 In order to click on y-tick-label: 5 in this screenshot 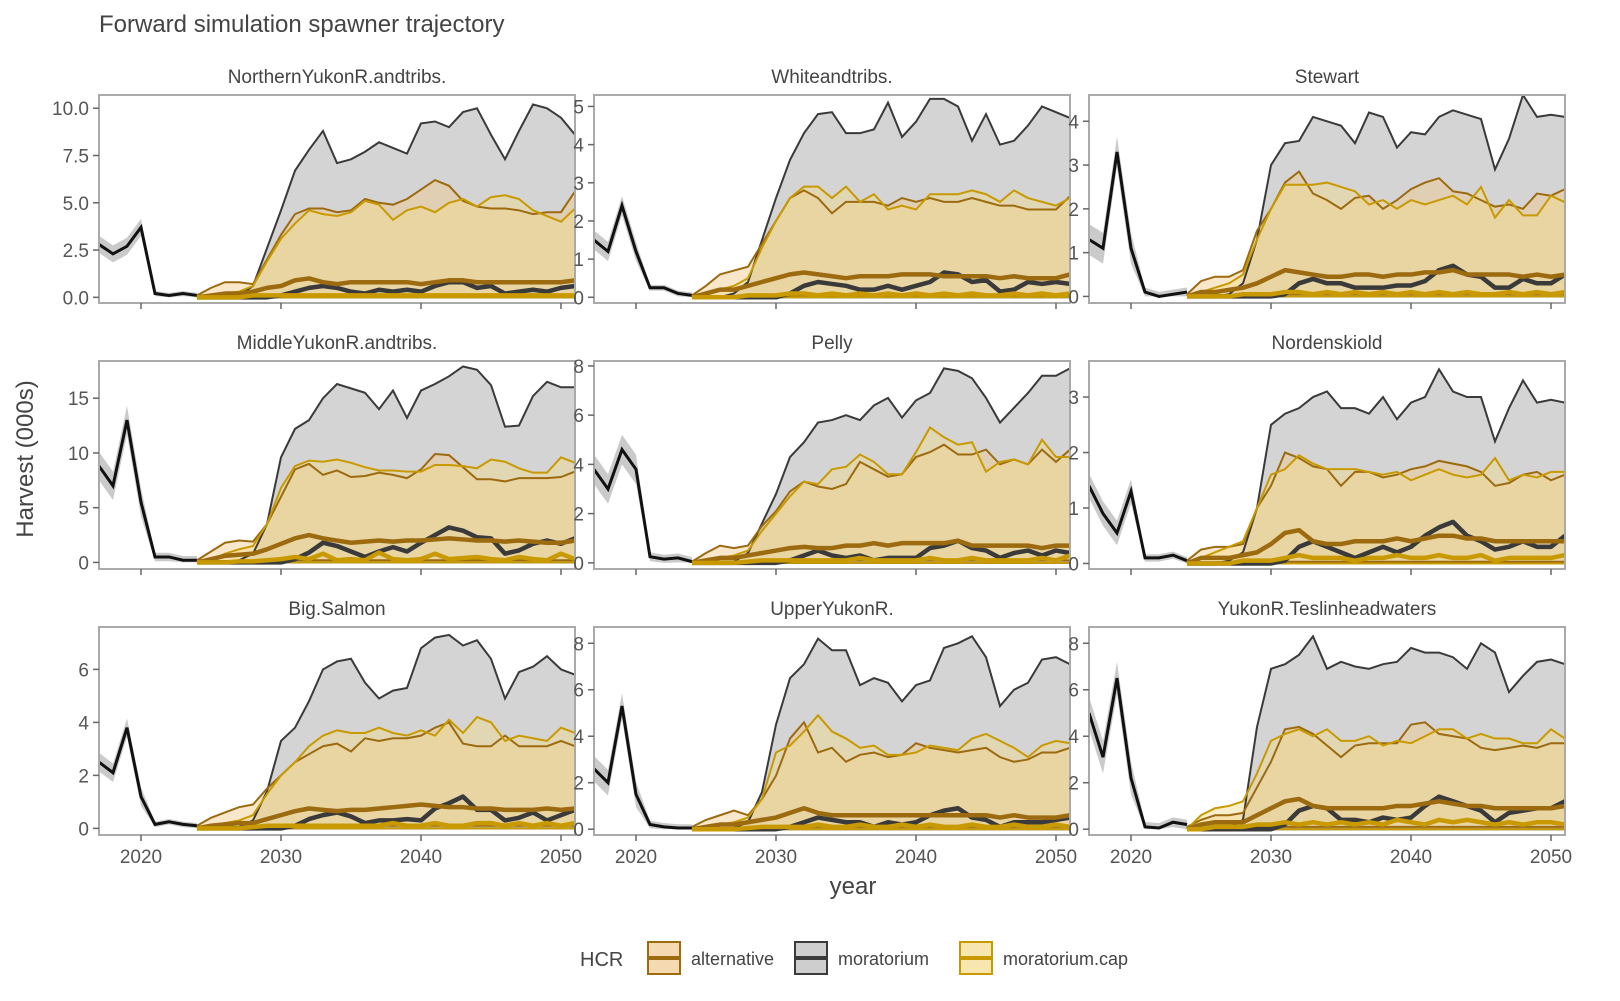, I will do `click(83, 509)`.